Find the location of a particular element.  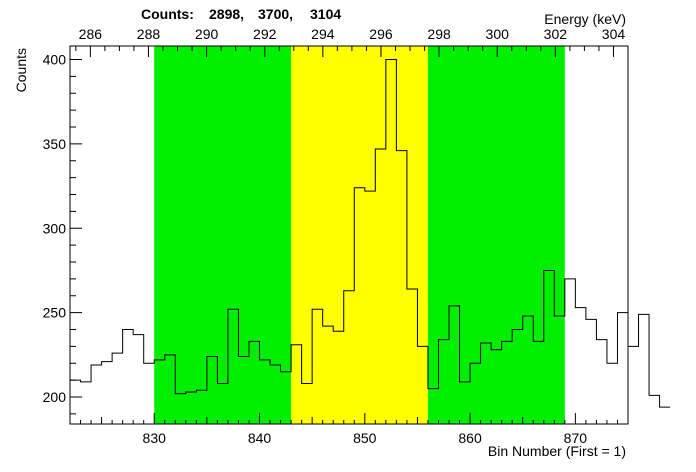

x2-tick-label: 302 is located at coordinates (556, 34).